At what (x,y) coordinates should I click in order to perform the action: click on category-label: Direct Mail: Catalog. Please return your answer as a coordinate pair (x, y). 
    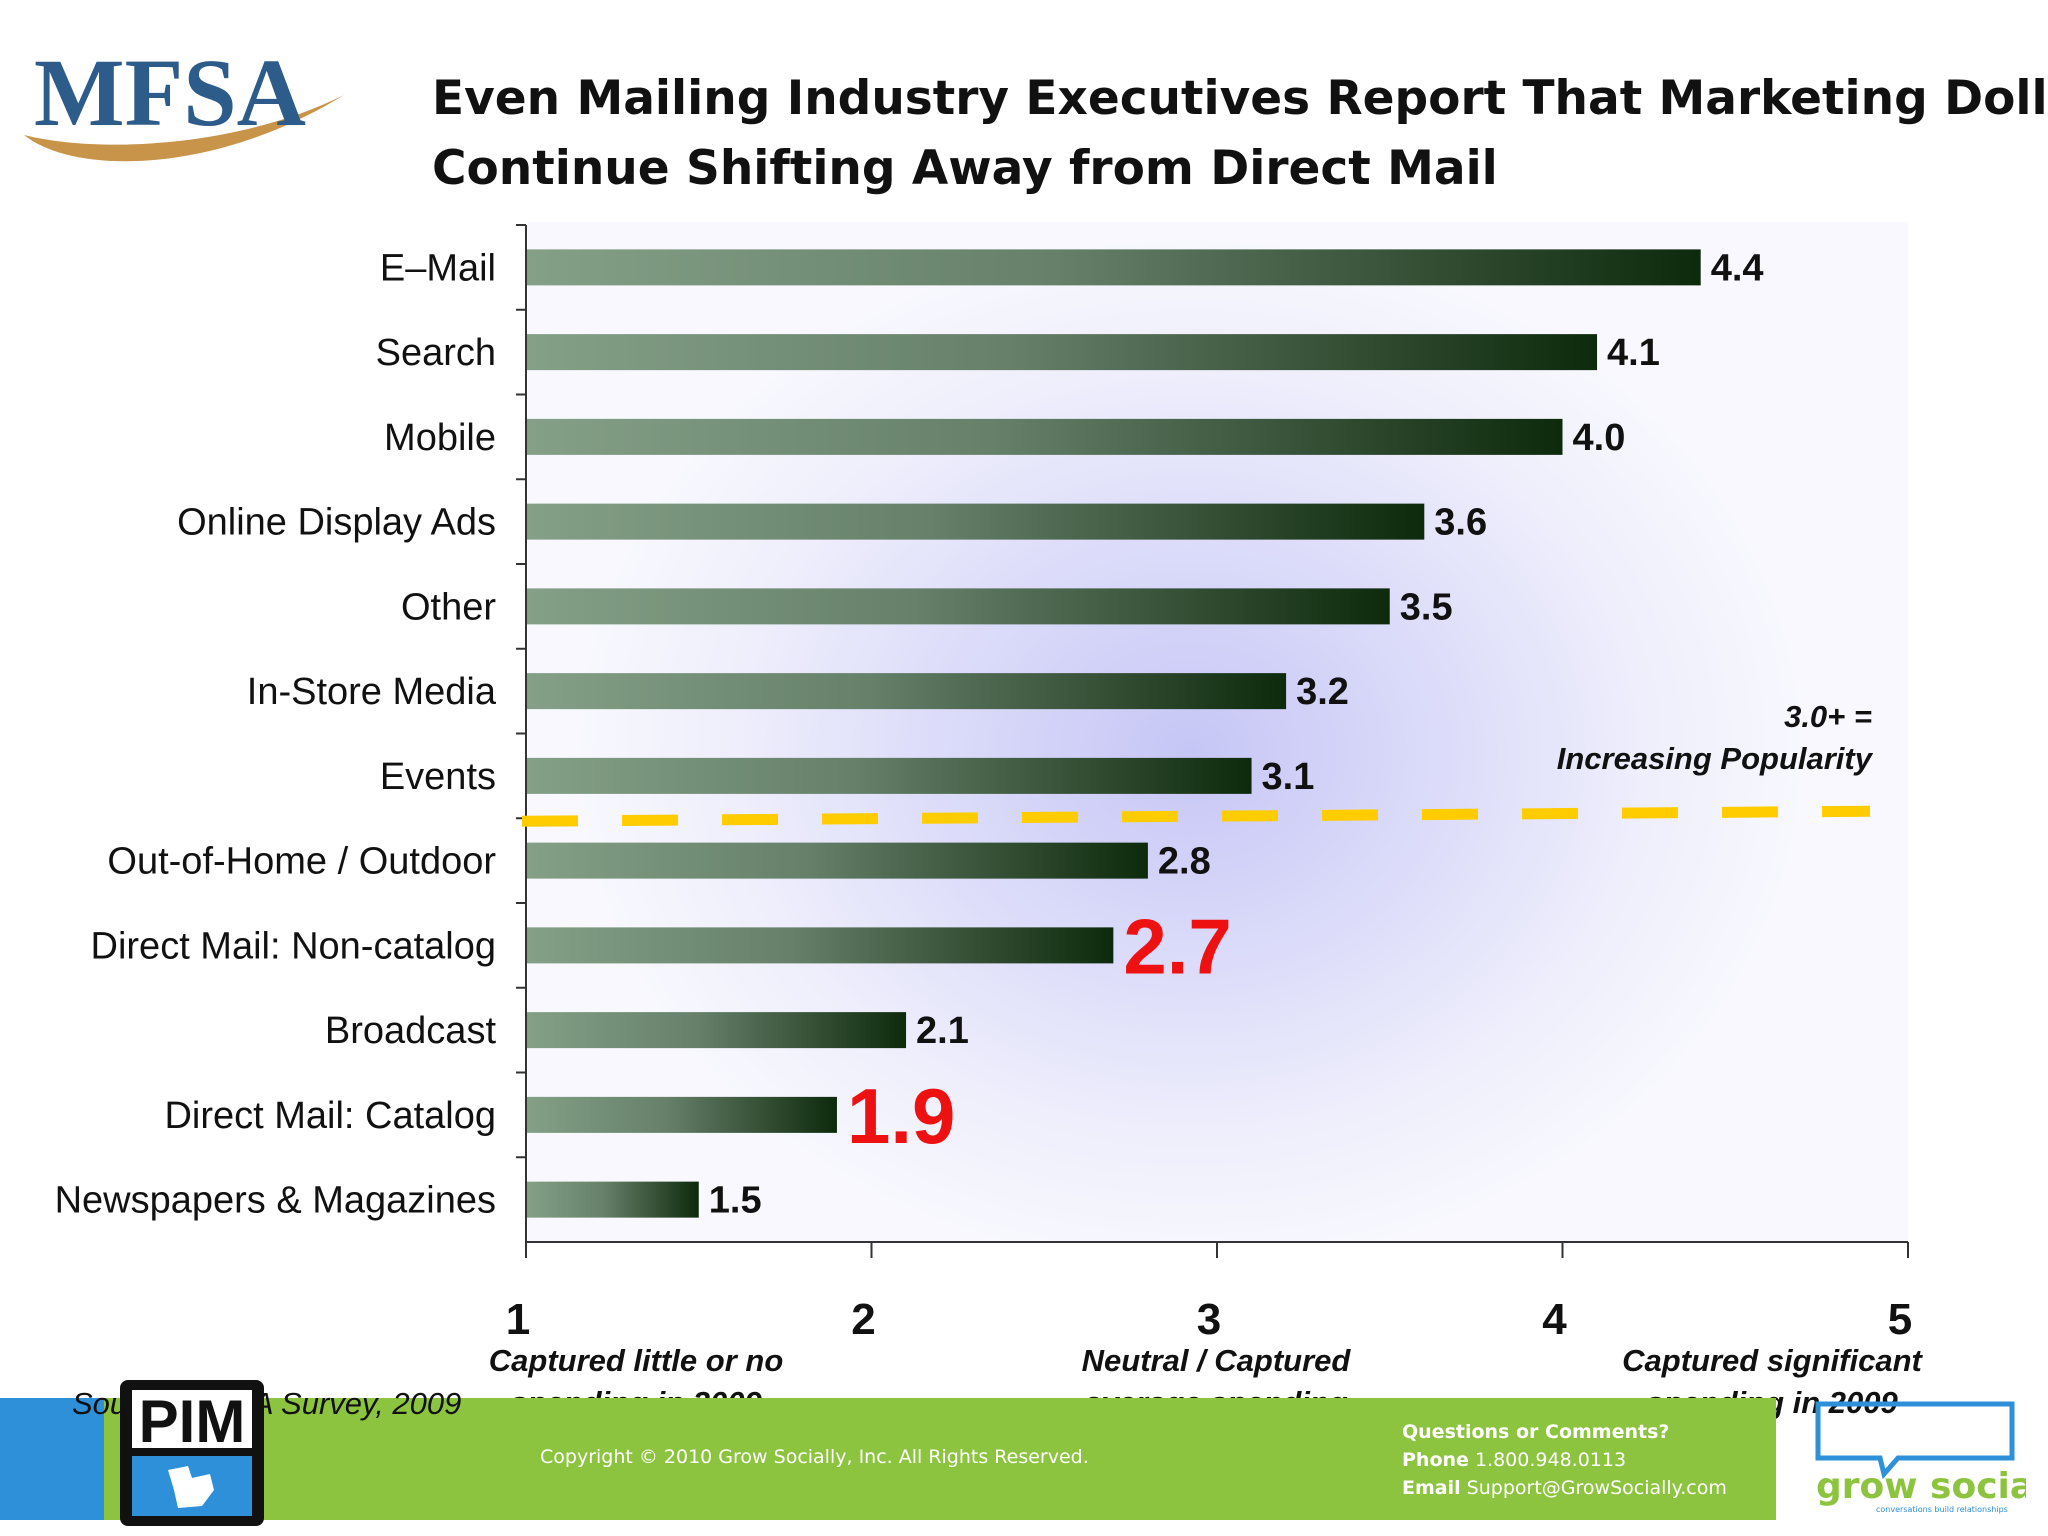
    Looking at the image, I should click on (330, 1116).